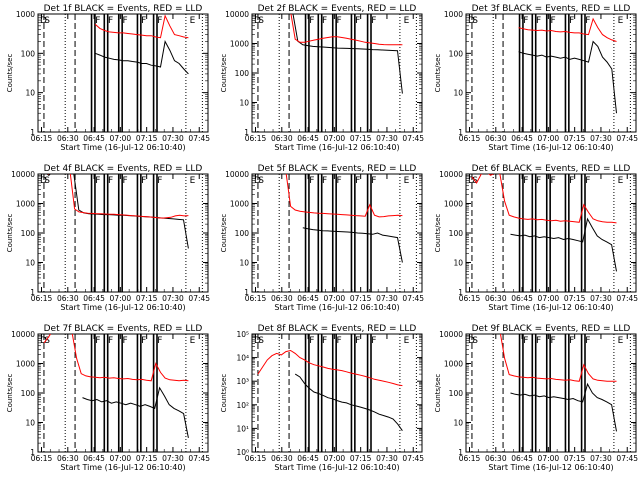  What do you see at coordinates (242, 358) in the screenshot?
I see `y-tick-label: 10⁴` at bounding box center [242, 358].